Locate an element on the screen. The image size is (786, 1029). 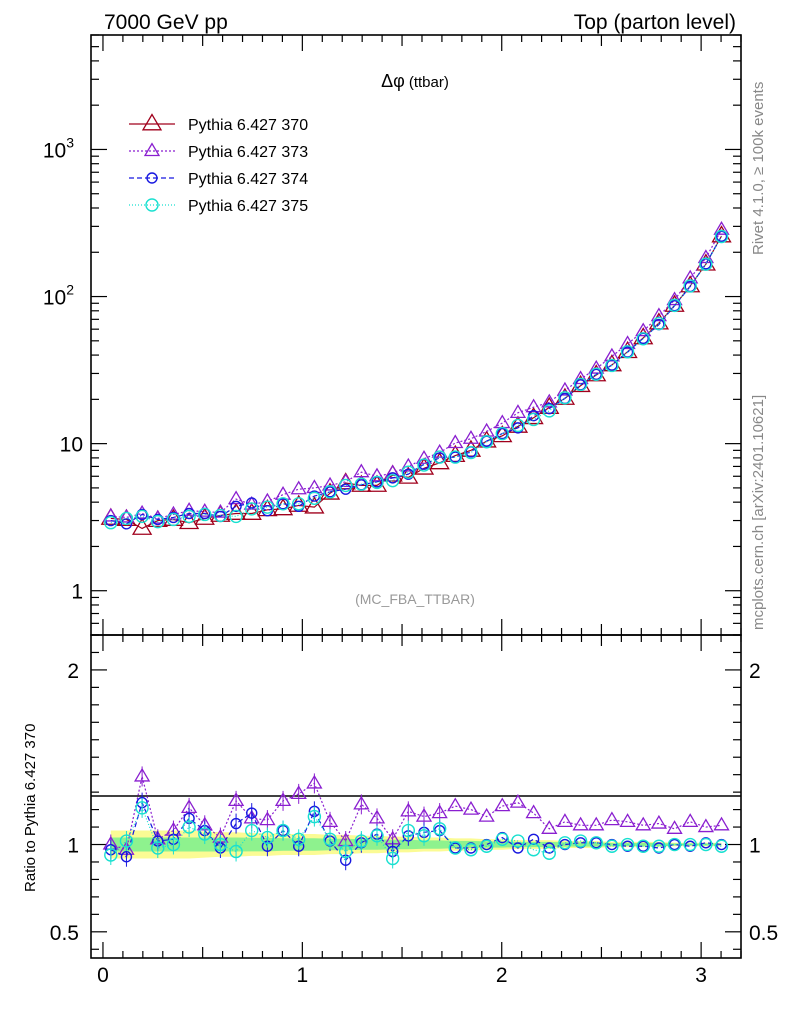
legend-label: Pythia 6.427 370 is located at coordinates (248, 125).